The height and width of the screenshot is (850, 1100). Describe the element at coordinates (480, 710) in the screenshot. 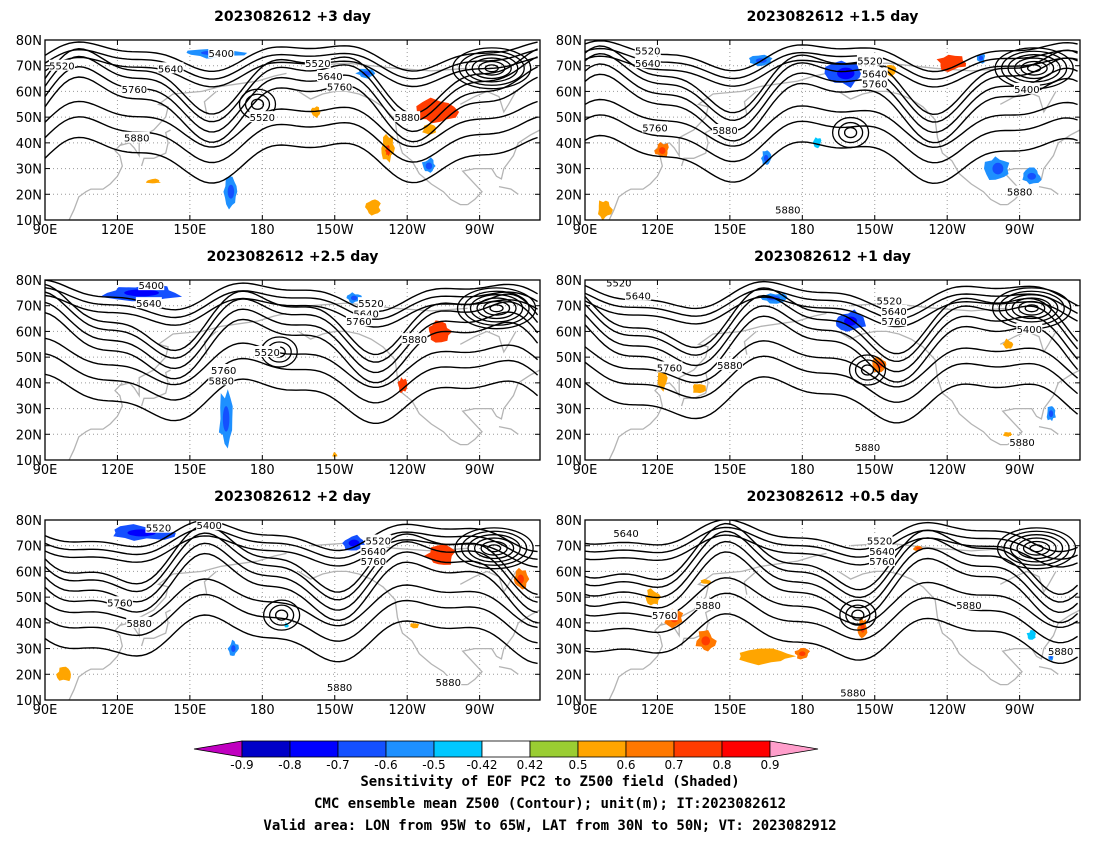

I see `x-tick-label: 90W` at that location.